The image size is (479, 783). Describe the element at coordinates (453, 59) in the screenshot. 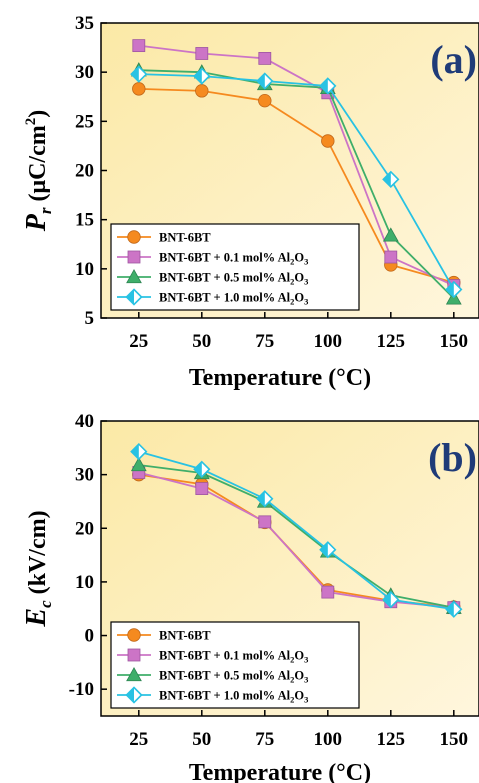

I see `panel-label: (a)` at that location.